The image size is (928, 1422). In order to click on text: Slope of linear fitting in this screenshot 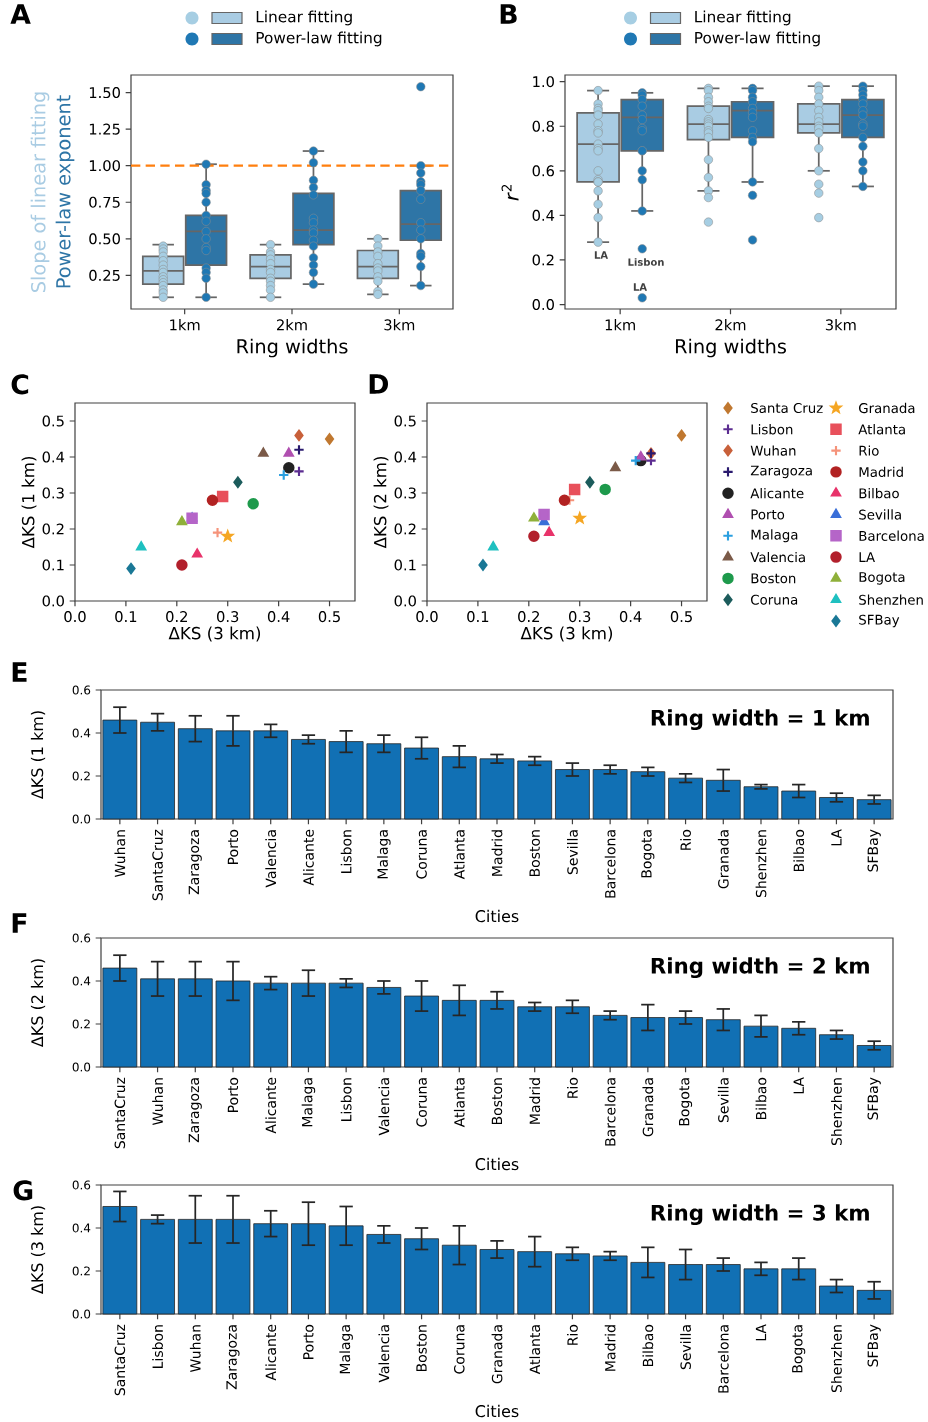, I will do `click(40, 192)`.